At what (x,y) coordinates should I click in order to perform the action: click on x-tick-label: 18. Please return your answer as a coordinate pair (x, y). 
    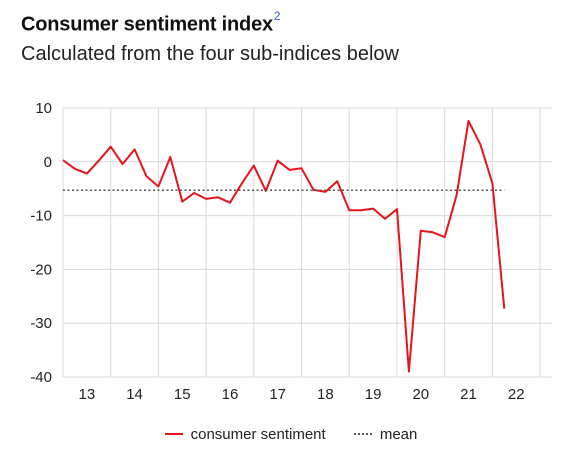
    Looking at the image, I should click on (325, 394).